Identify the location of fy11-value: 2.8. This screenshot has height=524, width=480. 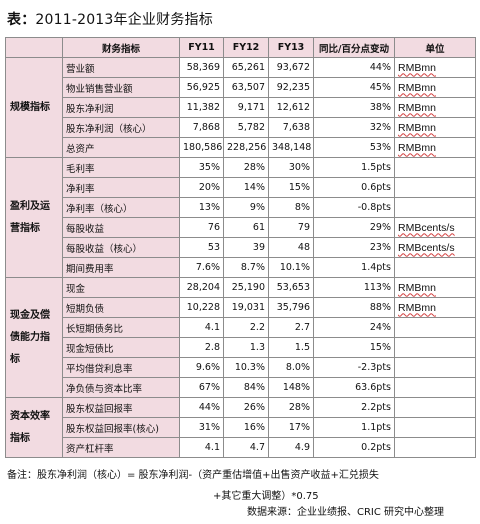
(201, 347).